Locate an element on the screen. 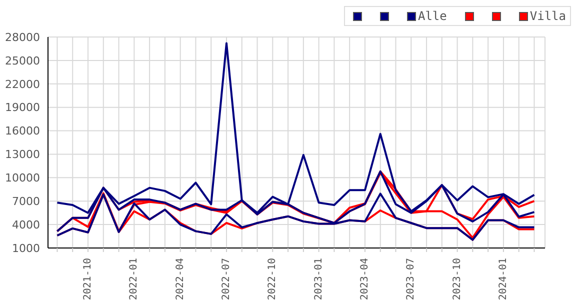 This screenshot has height=300, width=585. x-tick-label: 2022-04 is located at coordinates (180, 279).